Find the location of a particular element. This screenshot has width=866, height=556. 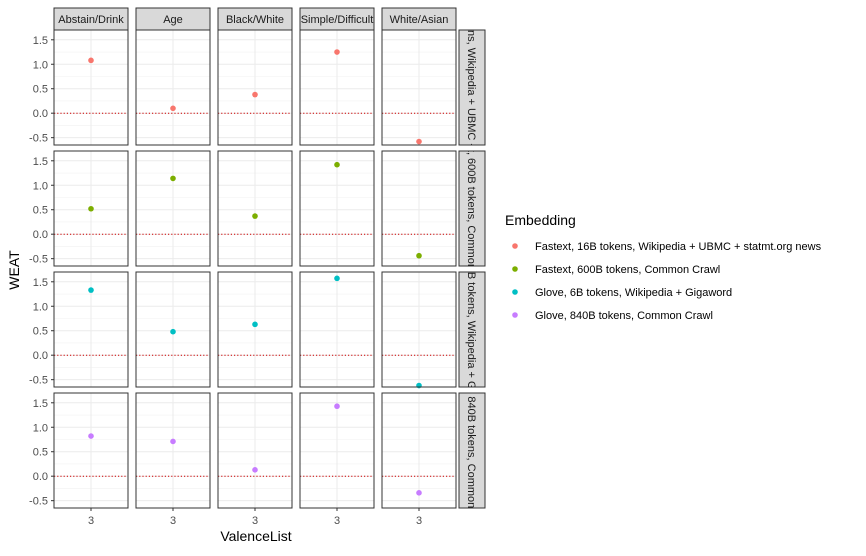

facet-row-label: Glove, 840B tokens, Common Crawl is located at coordinates (471, 451).